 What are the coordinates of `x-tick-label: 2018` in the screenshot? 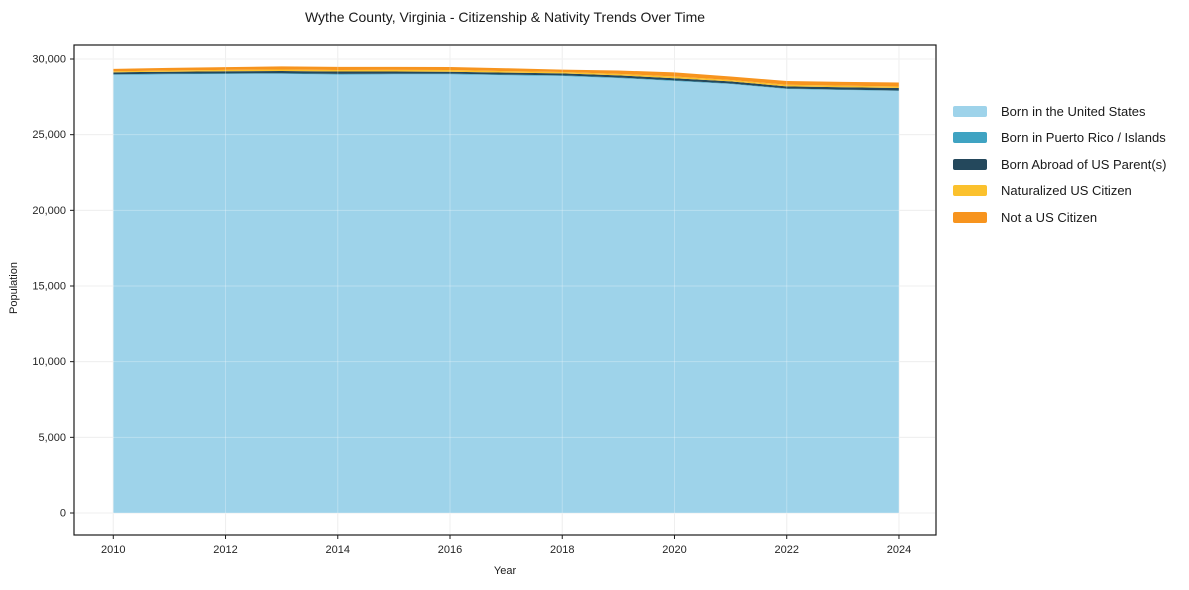 It's located at (562, 550).